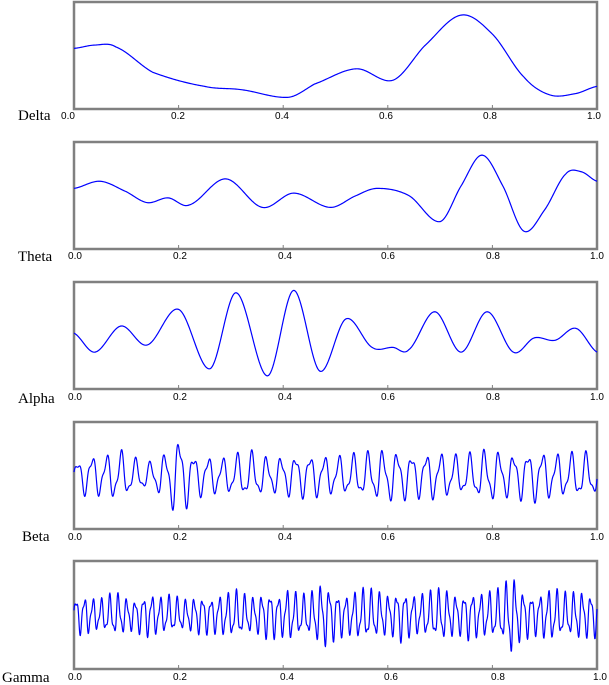 Image resolution: width=609 pixels, height=685 pixels. I want to click on theta-signal-line, so click(335, 193).